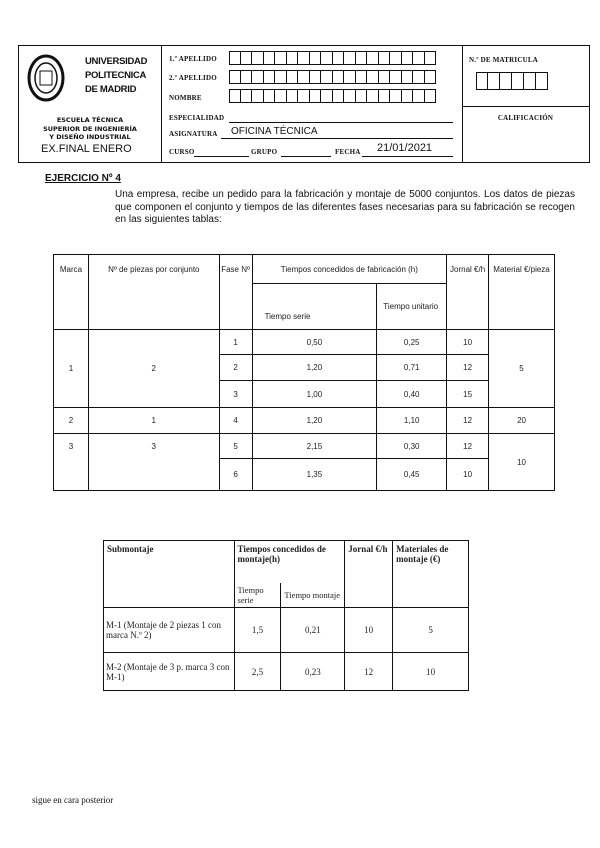  What do you see at coordinates (521, 368) in the screenshot?
I see `cell-material: 5` at bounding box center [521, 368].